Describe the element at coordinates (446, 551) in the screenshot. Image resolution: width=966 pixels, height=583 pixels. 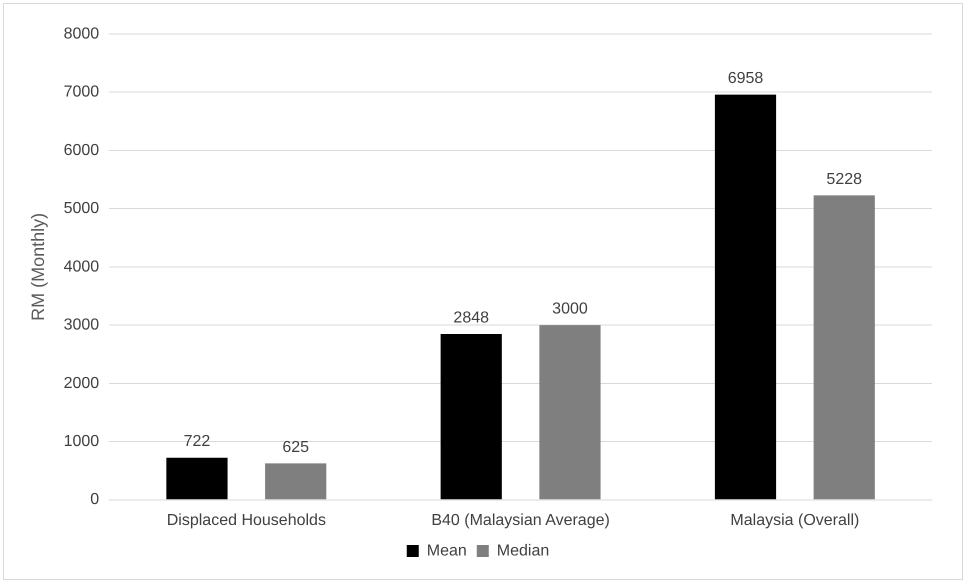
I see `legend-label: Mean` at that location.